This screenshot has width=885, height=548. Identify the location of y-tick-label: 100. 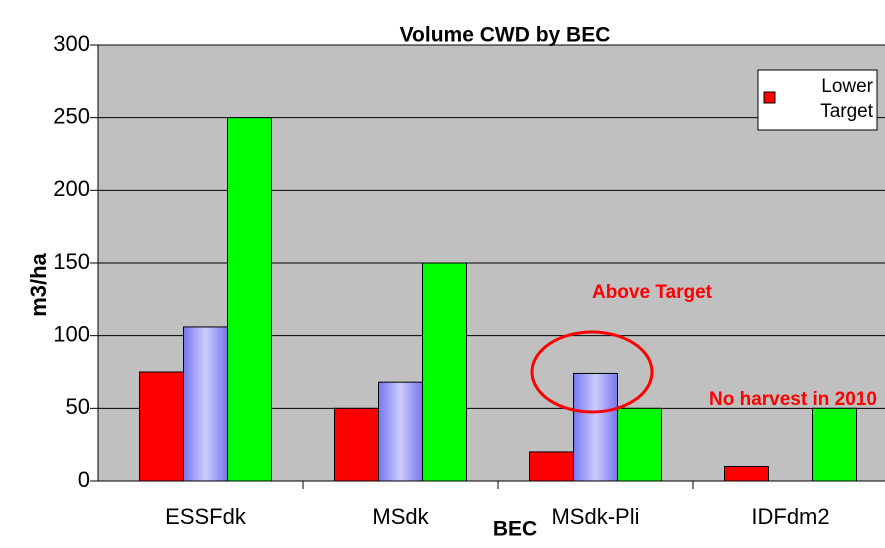
(71, 333).